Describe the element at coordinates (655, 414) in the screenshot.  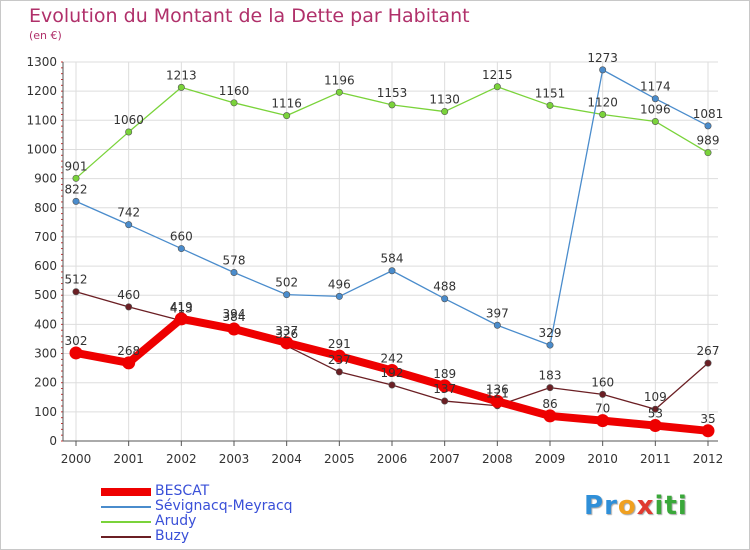
I see `data-label: 53` at that location.